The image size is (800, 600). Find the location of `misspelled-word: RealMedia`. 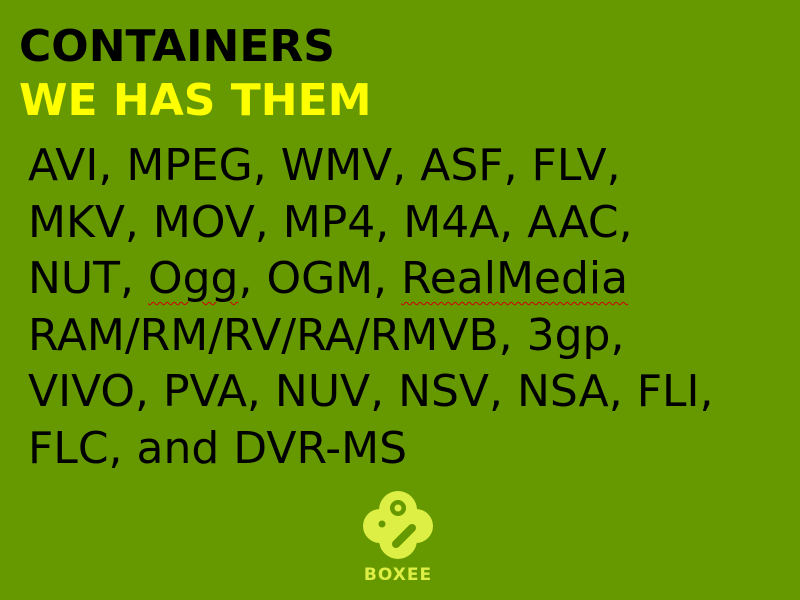

misspelled-word: RealMedia is located at coordinates (515, 278).